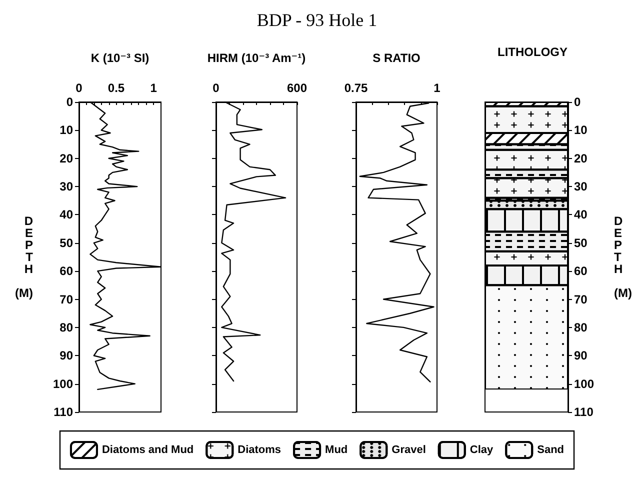 This screenshot has height=481, width=634. Describe the element at coordinates (256, 58) in the screenshot. I see `x-axis-title: HIRM (10⁻³ Am⁻¹)` at that location.